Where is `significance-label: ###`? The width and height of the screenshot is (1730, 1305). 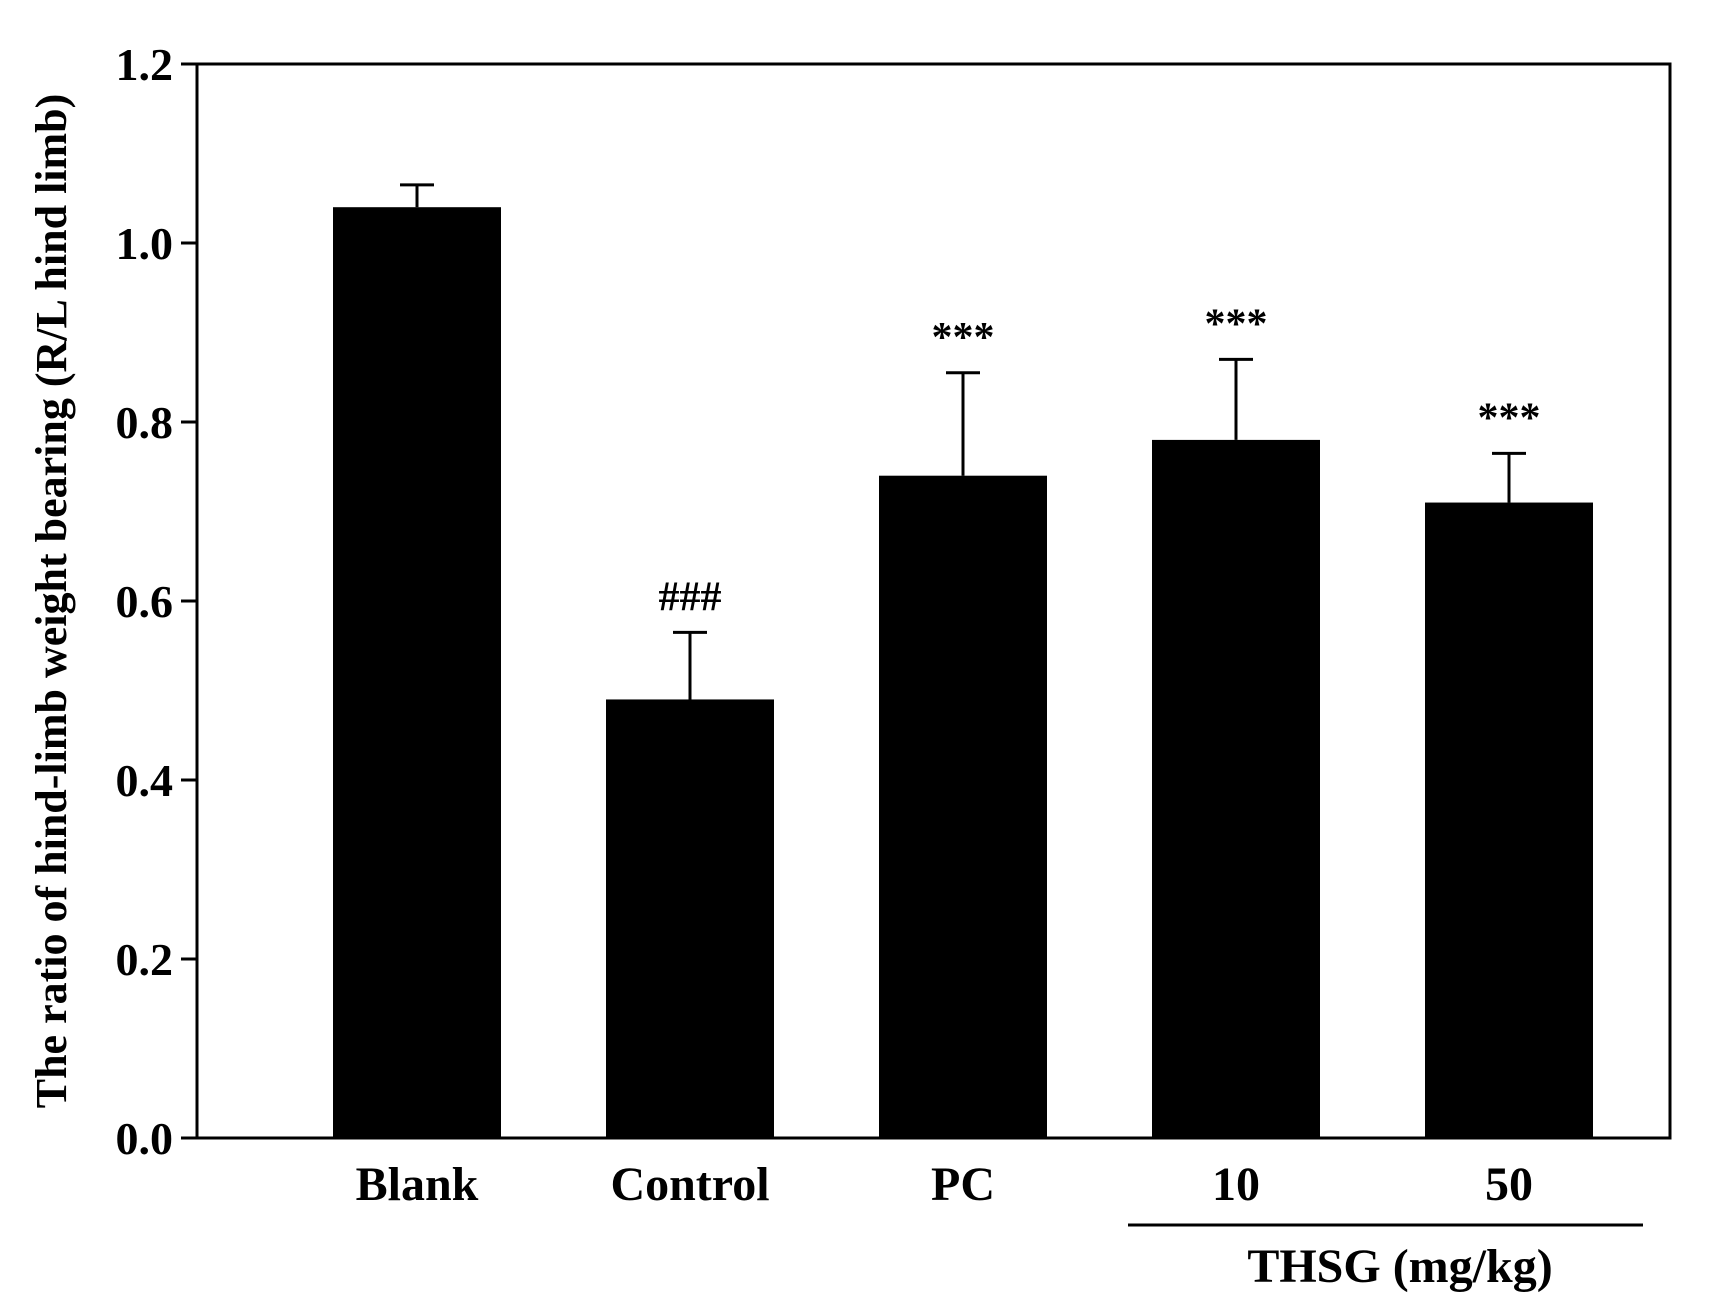
significance-label: ### is located at coordinates (690, 597).